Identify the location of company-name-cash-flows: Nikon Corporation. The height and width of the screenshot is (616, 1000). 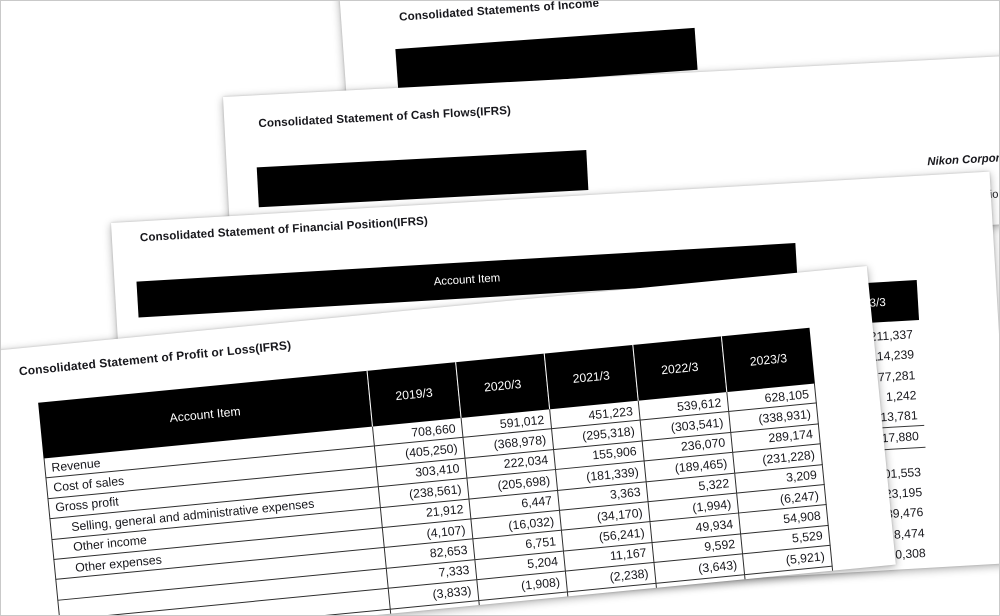
(963, 160).